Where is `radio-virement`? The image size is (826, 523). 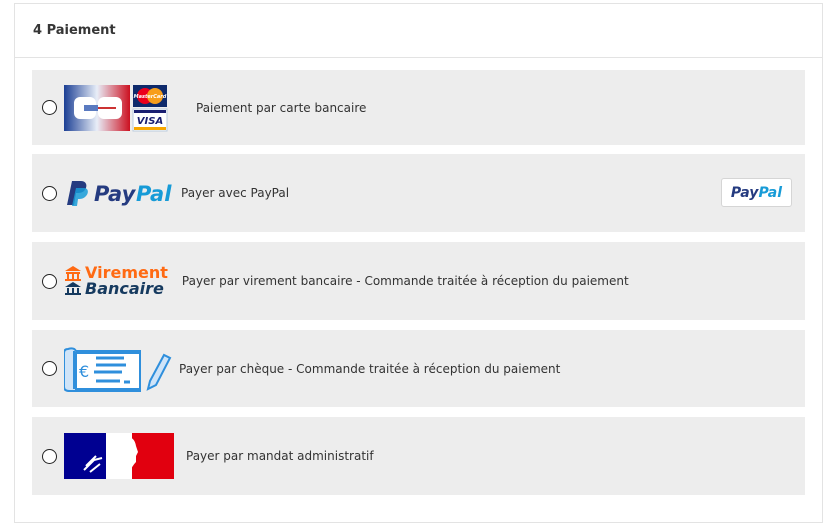
radio-virement is located at coordinates (49, 281).